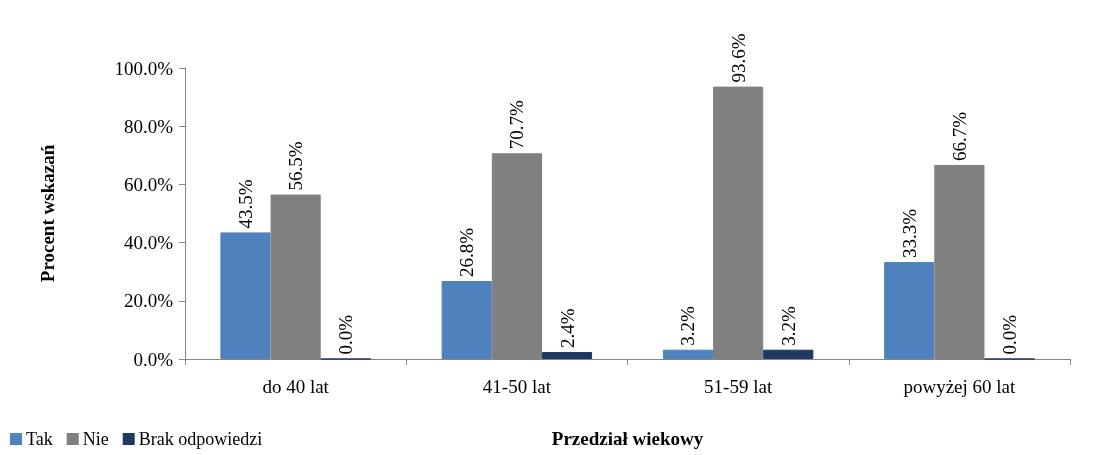 This screenshot has width=1094, height=455. I want to click on data-label: 43.5%, so click(245, 204).